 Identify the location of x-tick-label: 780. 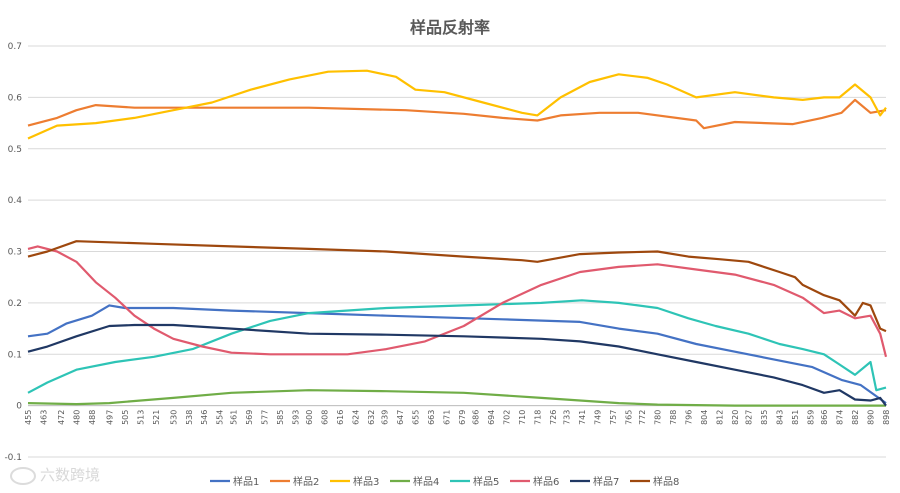
(657, 417).